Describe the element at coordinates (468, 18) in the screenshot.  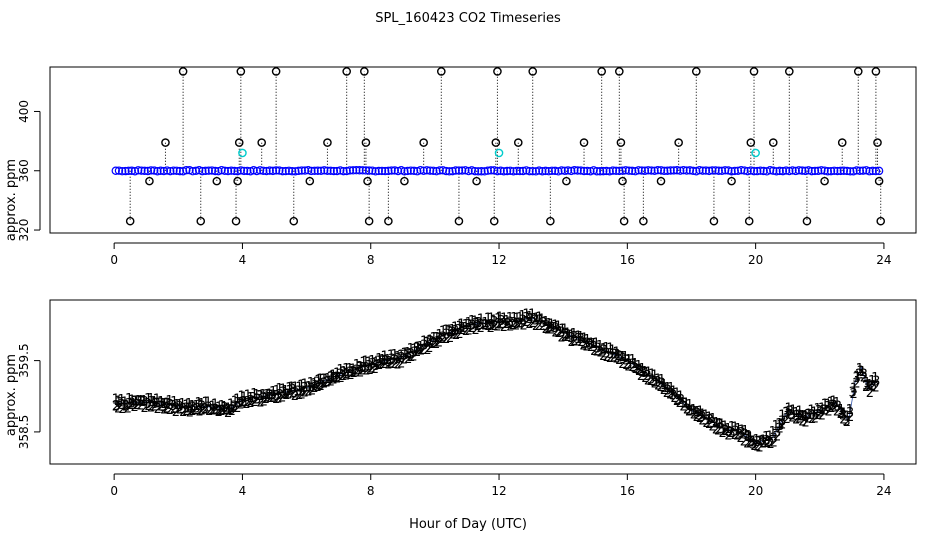
I see `figure-title: SPL_160423 CO2 Timeseries` at that location.